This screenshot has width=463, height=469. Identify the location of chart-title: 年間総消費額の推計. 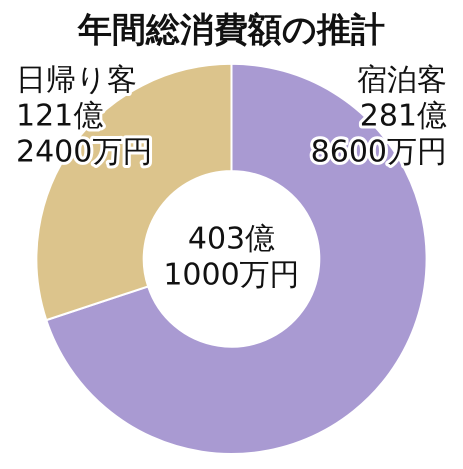
(231, 30).